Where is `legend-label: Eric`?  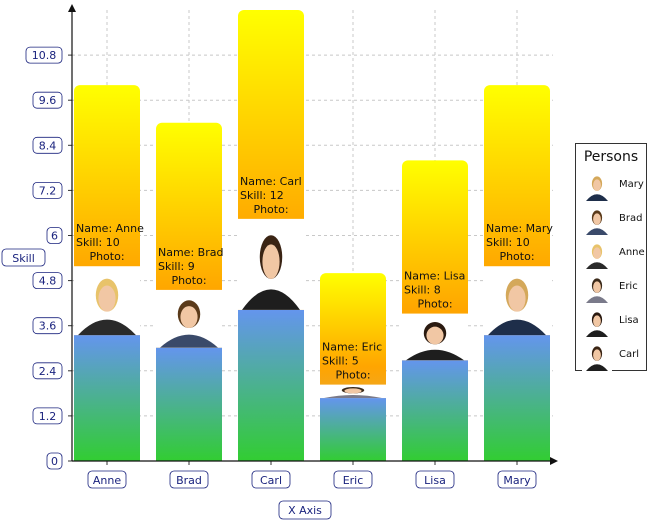
legend-label: Eric is located at coordinates (628, 286).